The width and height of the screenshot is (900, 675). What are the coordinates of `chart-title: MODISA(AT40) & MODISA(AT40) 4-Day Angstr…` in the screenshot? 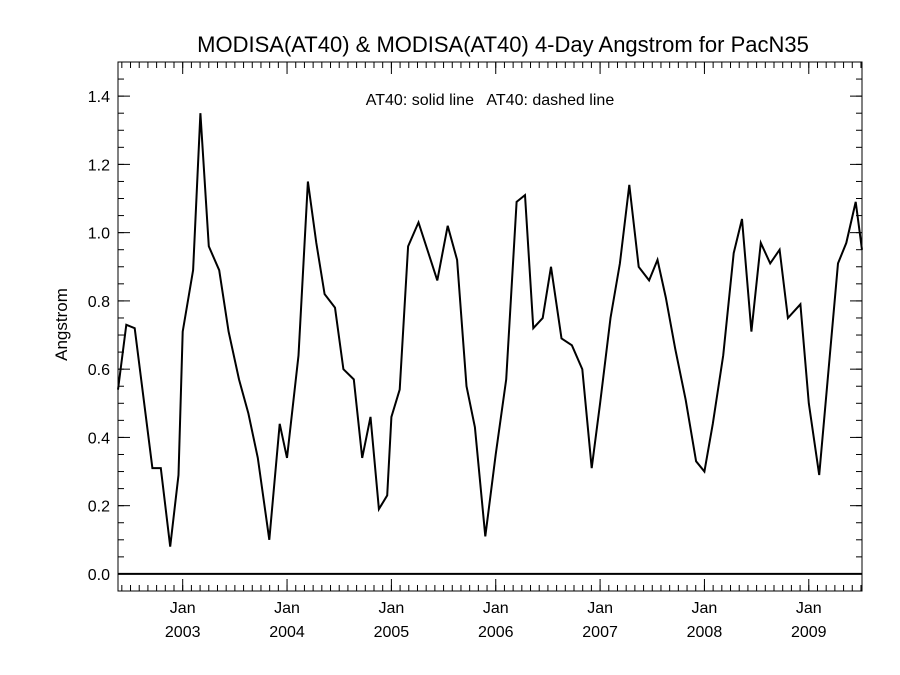 It's located at (503, 44).